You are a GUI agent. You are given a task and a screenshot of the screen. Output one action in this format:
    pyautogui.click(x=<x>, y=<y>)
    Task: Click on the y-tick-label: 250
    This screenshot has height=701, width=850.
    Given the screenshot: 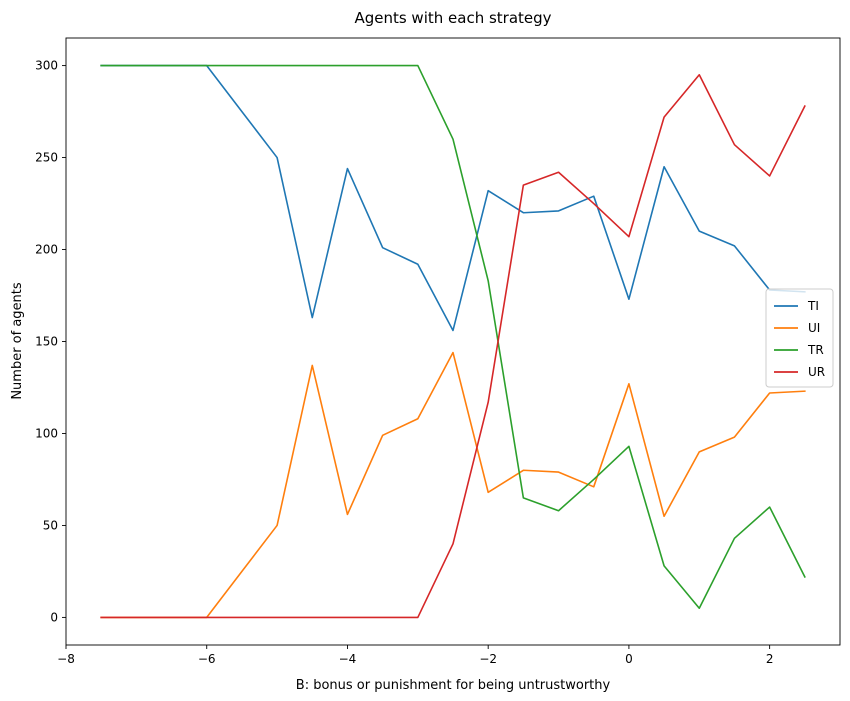 What is the action you would take?
    pyautogui.click(x=46, y=158)
    